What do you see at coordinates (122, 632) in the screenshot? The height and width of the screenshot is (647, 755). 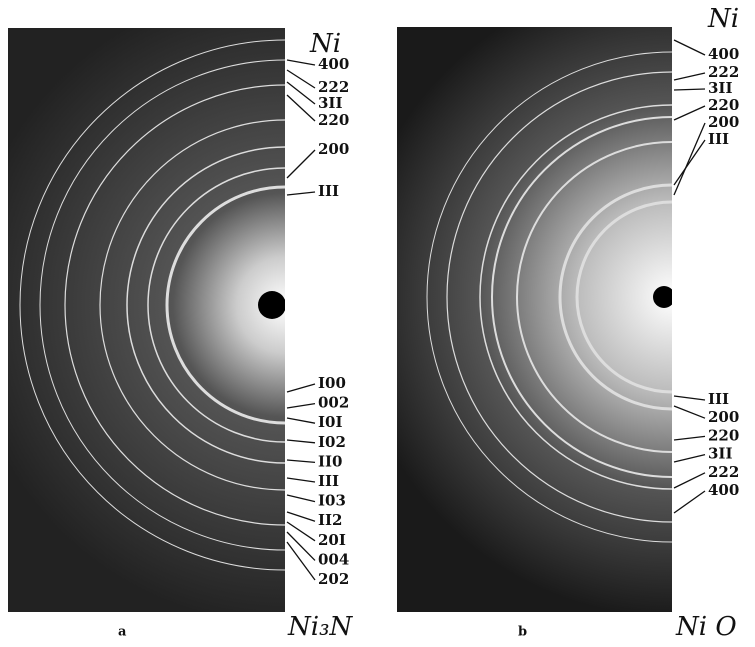 I see `caption: a` at bounding box center [122, 632].